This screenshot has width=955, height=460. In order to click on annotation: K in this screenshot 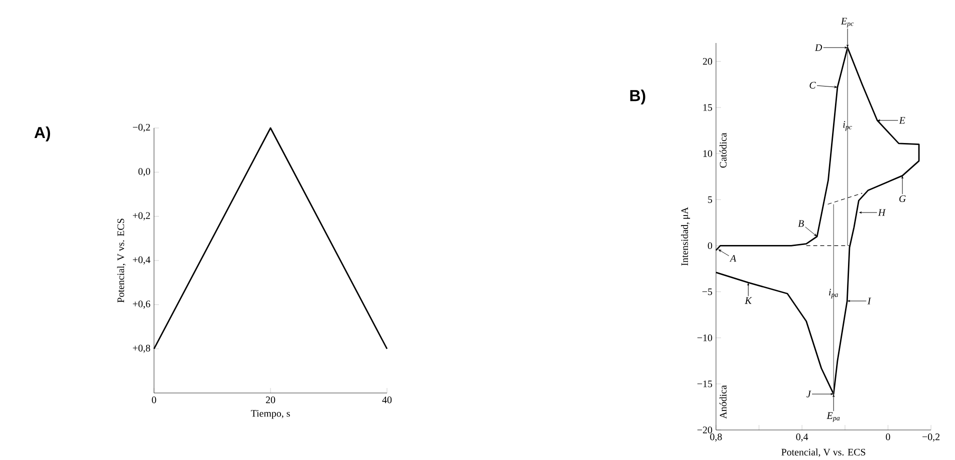, I will do `click(748, 300)`.